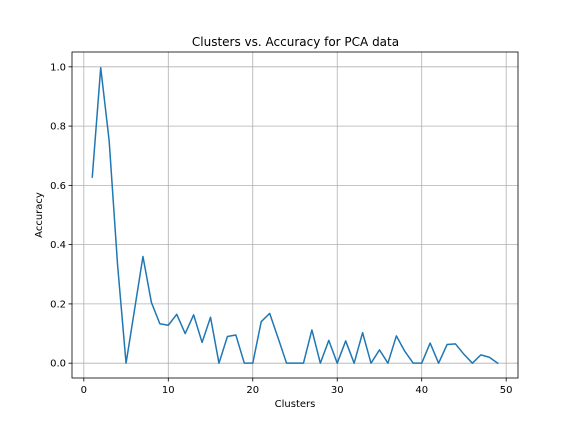 The height and width of the screenshot is (432, 576). I want to click on y-axis-ticks: 0.0 0.2 0.4 0.6 0.8 1.0, so click(61, 216).